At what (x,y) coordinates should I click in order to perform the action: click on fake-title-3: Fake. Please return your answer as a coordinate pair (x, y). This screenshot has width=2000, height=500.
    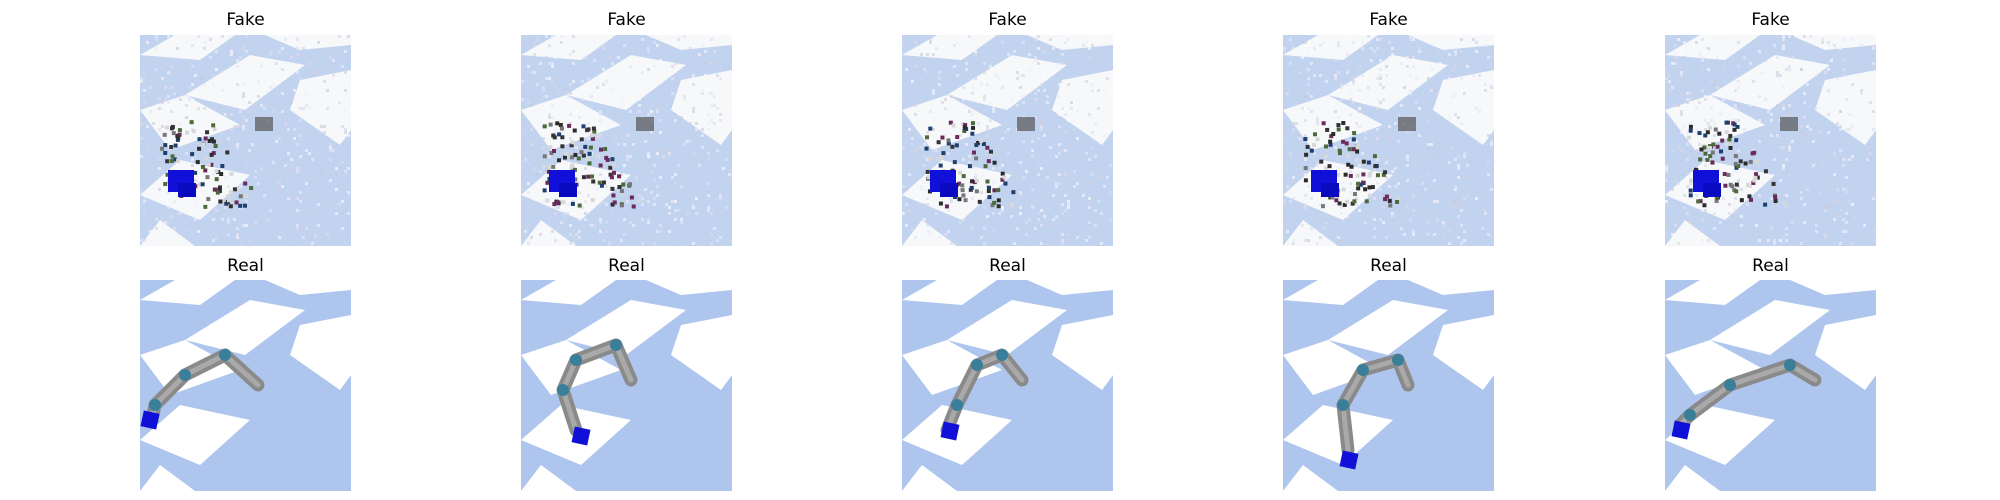
    Looking at the image, I should click on (1007, 20).